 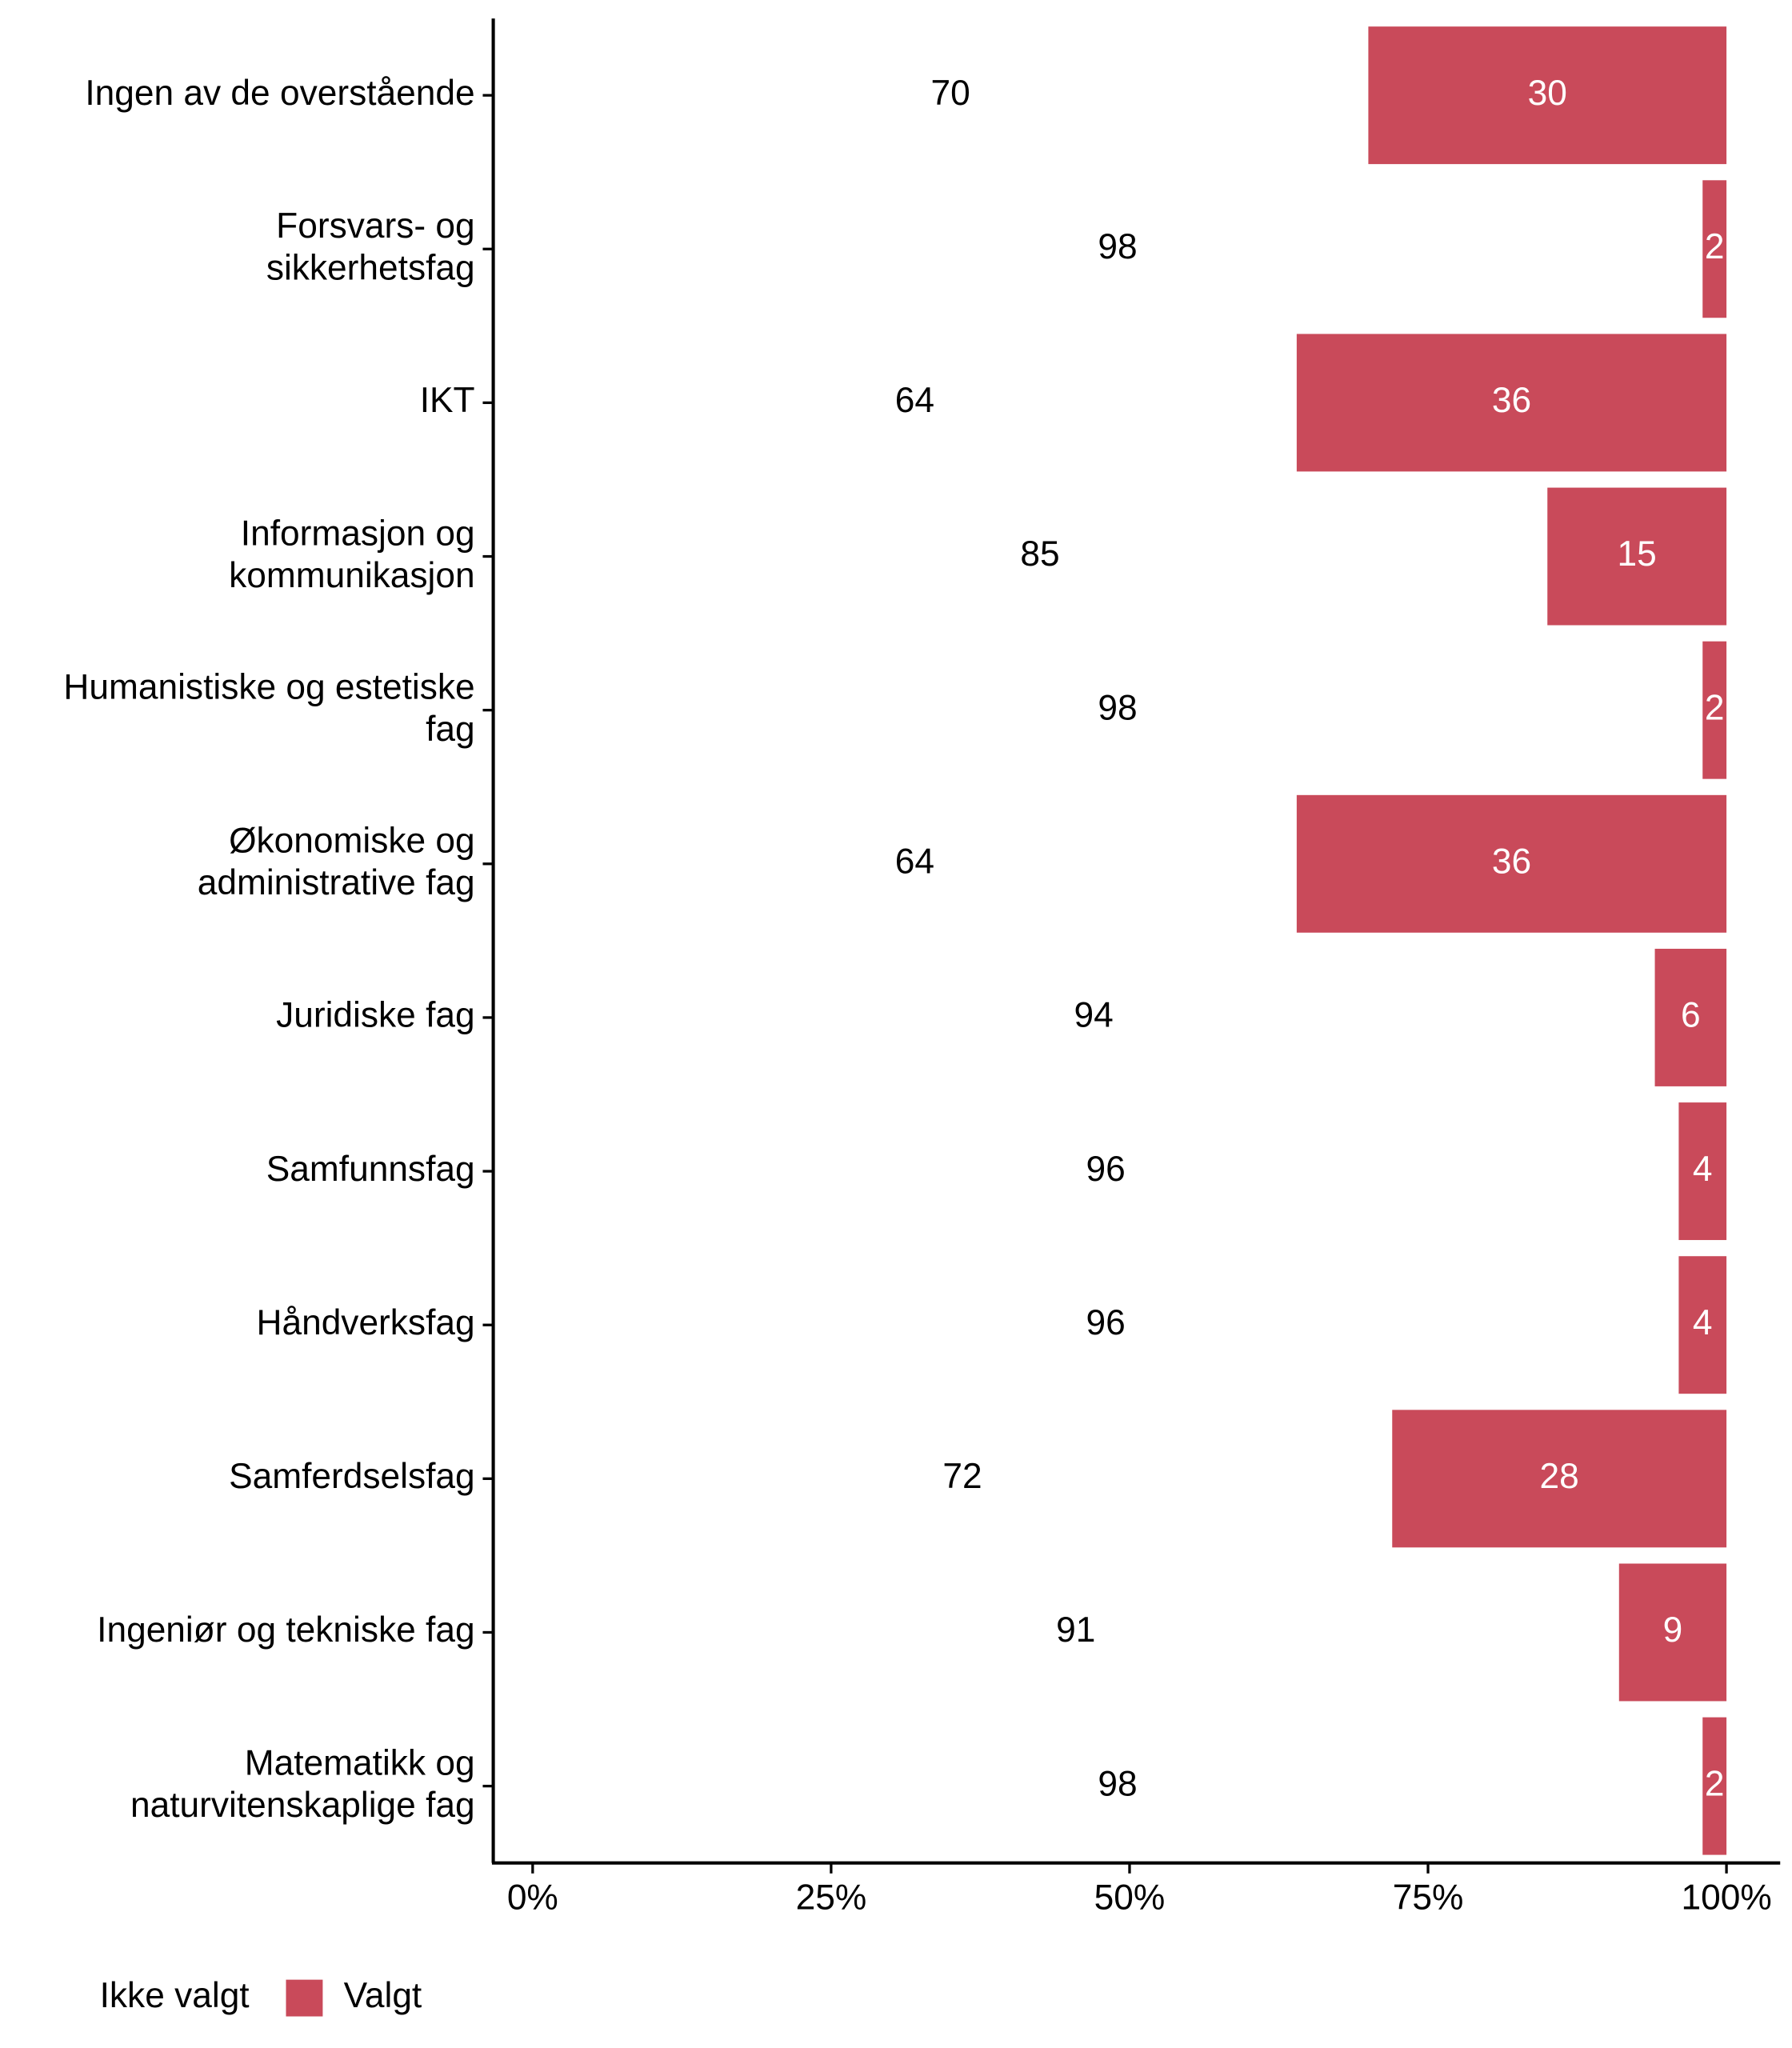 I want to click on y-tick-label: Samferdselsfag, so click(x=352, y=1476).